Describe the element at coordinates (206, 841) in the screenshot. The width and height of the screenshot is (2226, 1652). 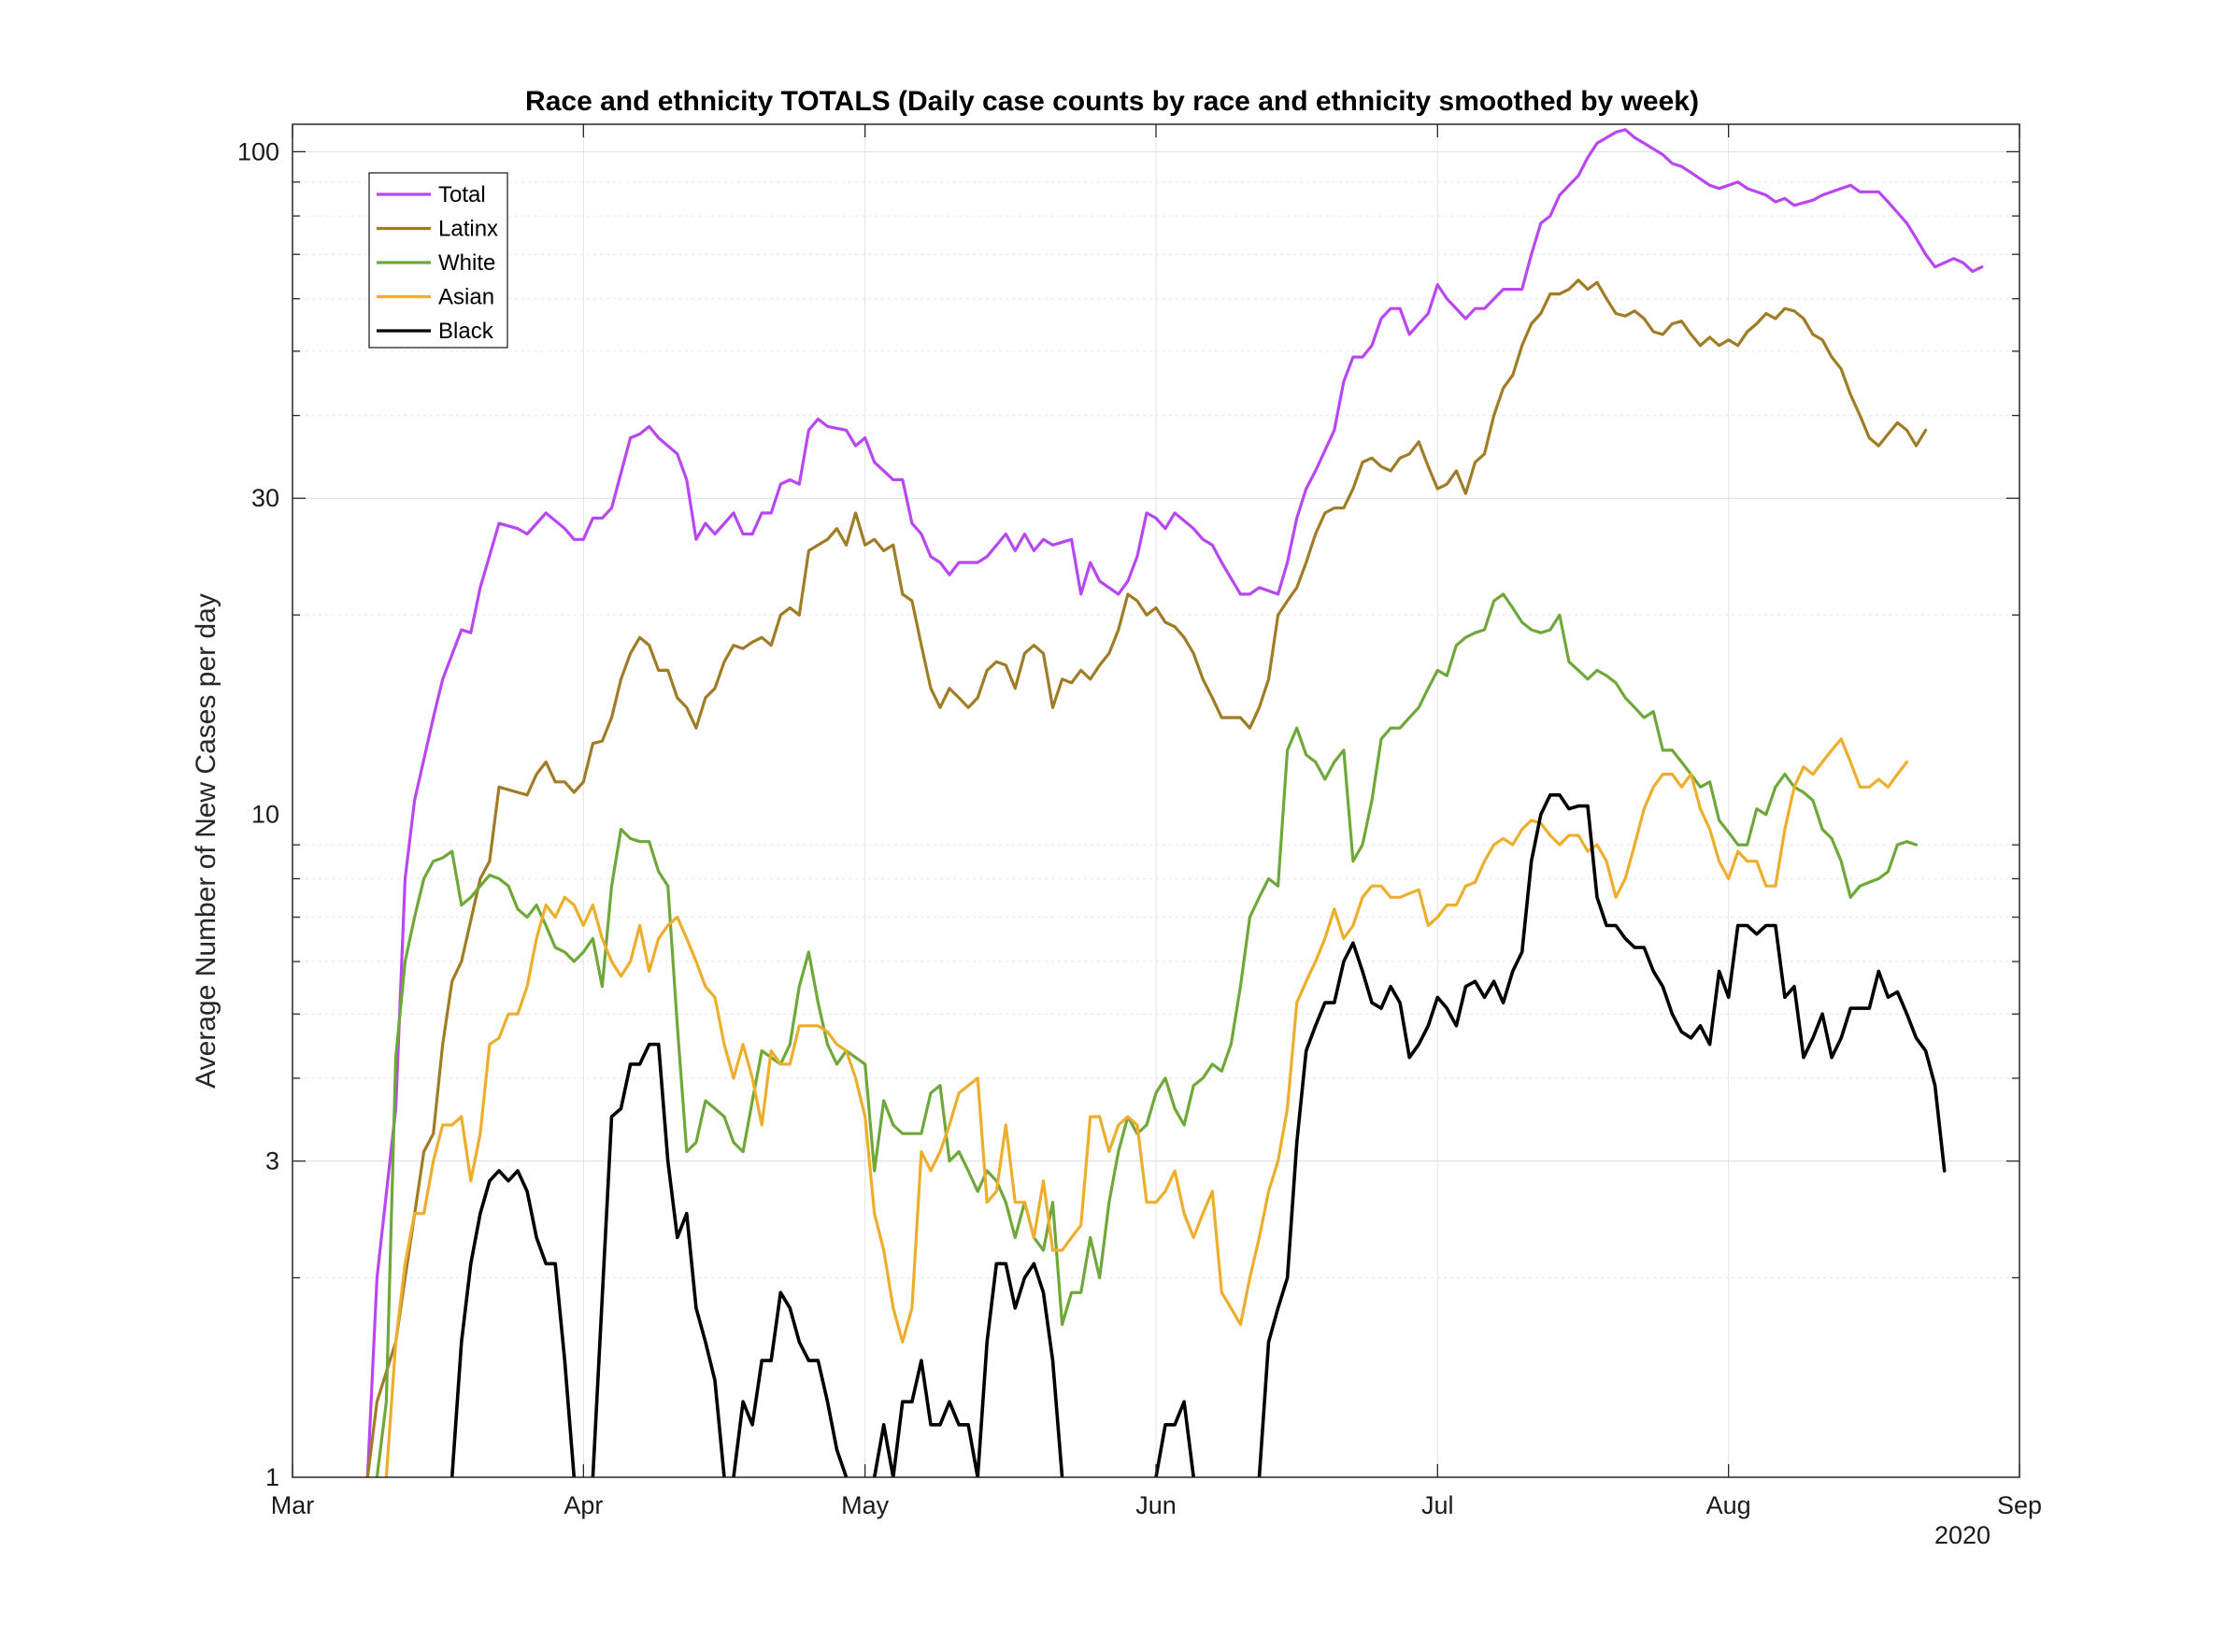
I see `y-axis-label: Average Number of New Cases per day` at that location.